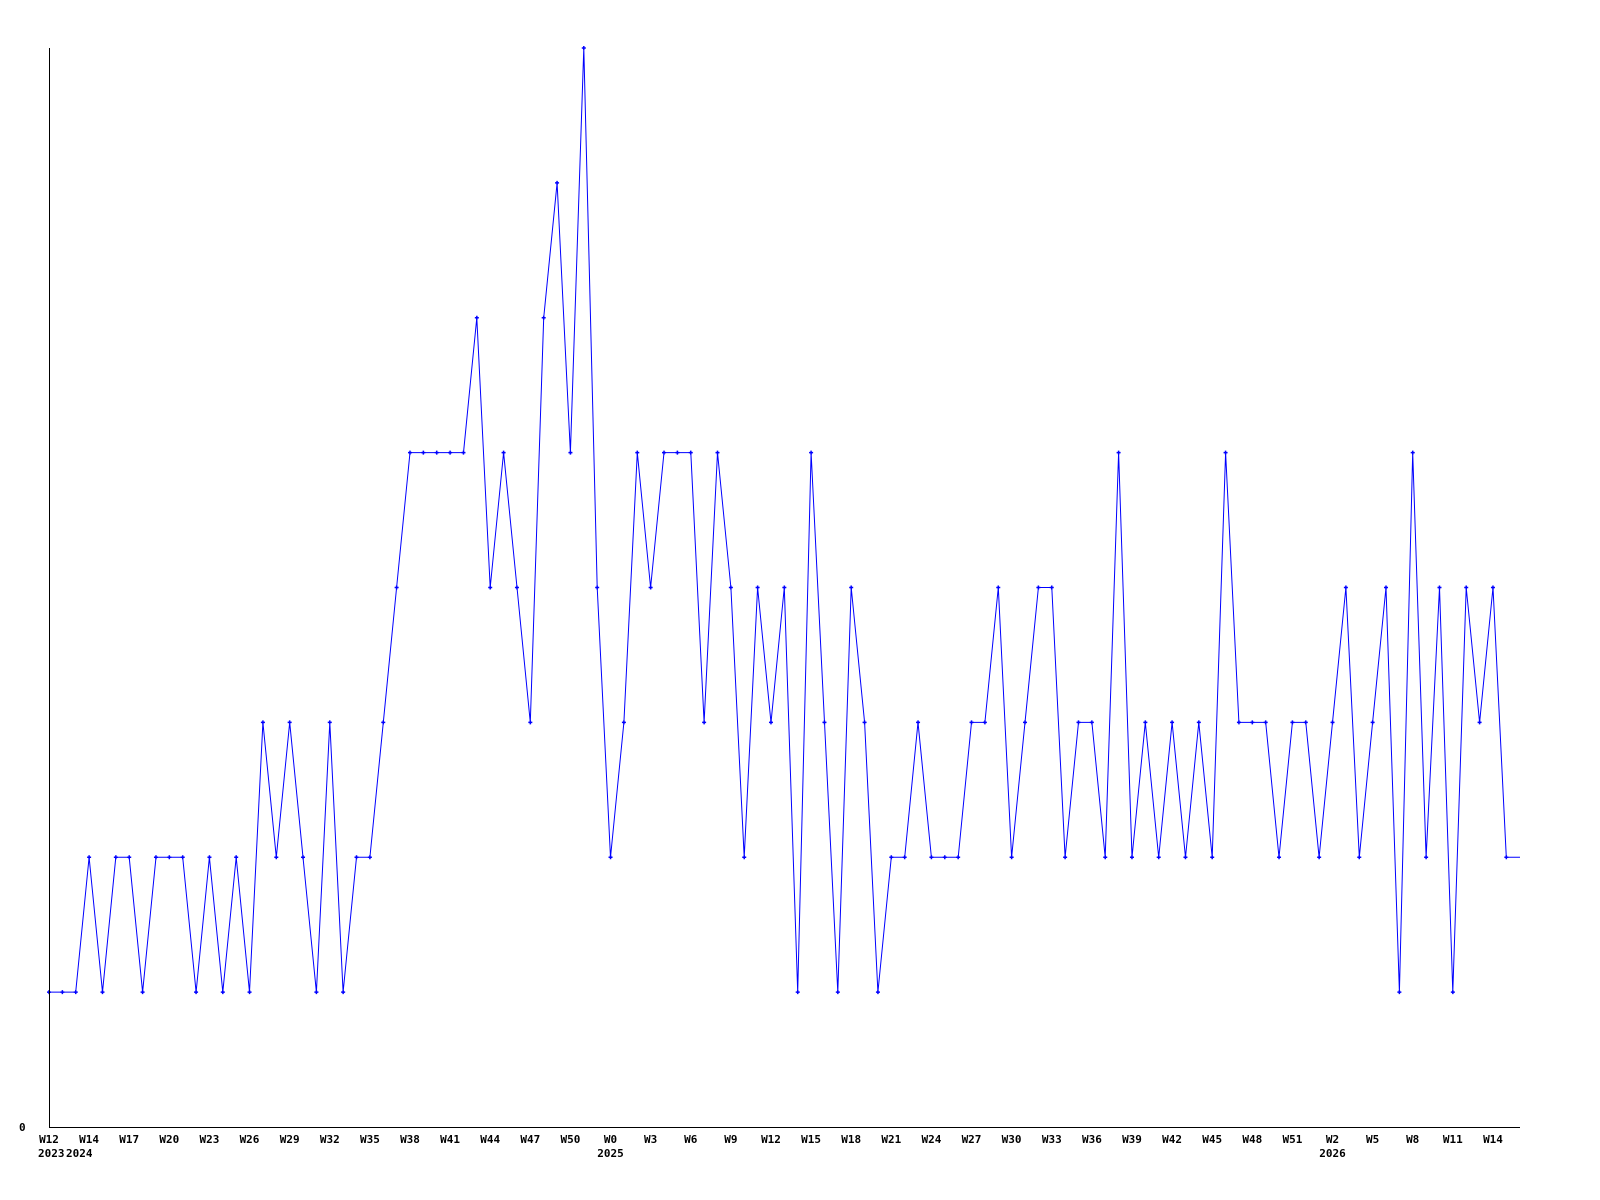 The width and height of the screenshot is (1600, 1200). What do you see at coordinates (1212, 1139) in the screenshot?
I see `x-tick-label: W45` at bounding box center [1212, 1139].